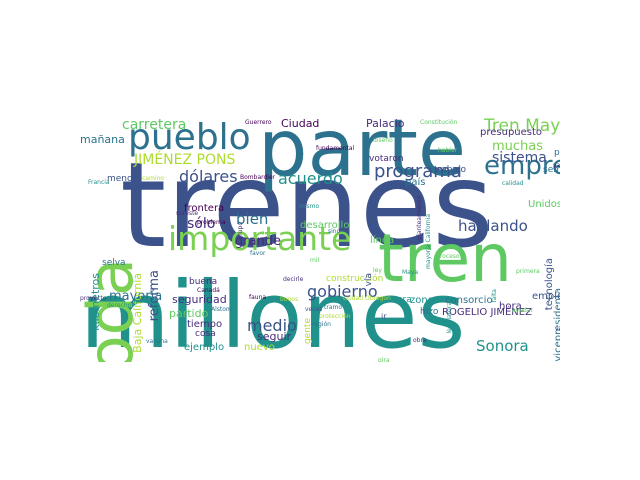 The width and height of the screenshot is (640, 480). What do you see at coordinates (557, 153) in the screenshot?
I see `word-paso: paso` at bounding box center [557, 153].